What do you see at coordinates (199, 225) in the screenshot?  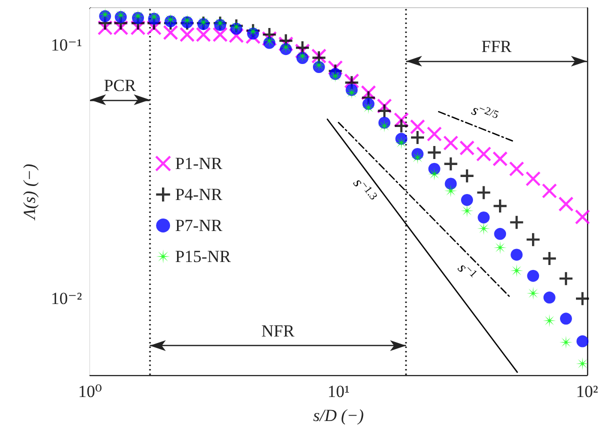 I see `legend-label: P7-NR` at bounding box center [199, 225].